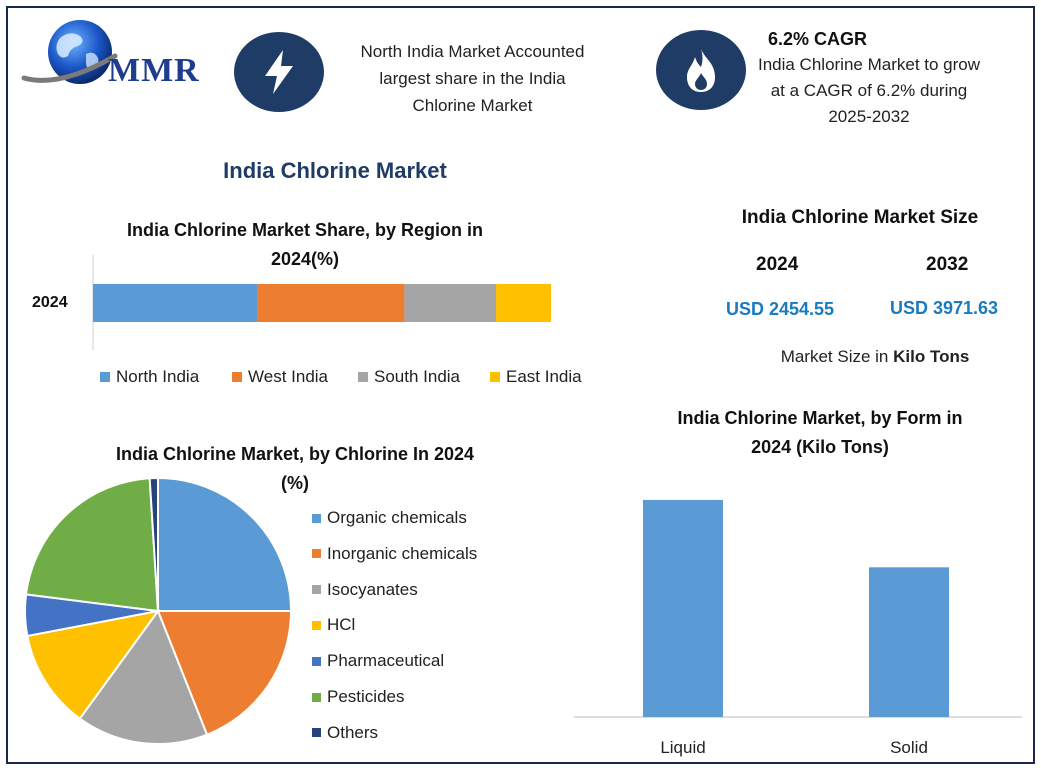 This screenshot has width=1041, height=770. I want to click on bar-segment-south-india, so click(450, 303).